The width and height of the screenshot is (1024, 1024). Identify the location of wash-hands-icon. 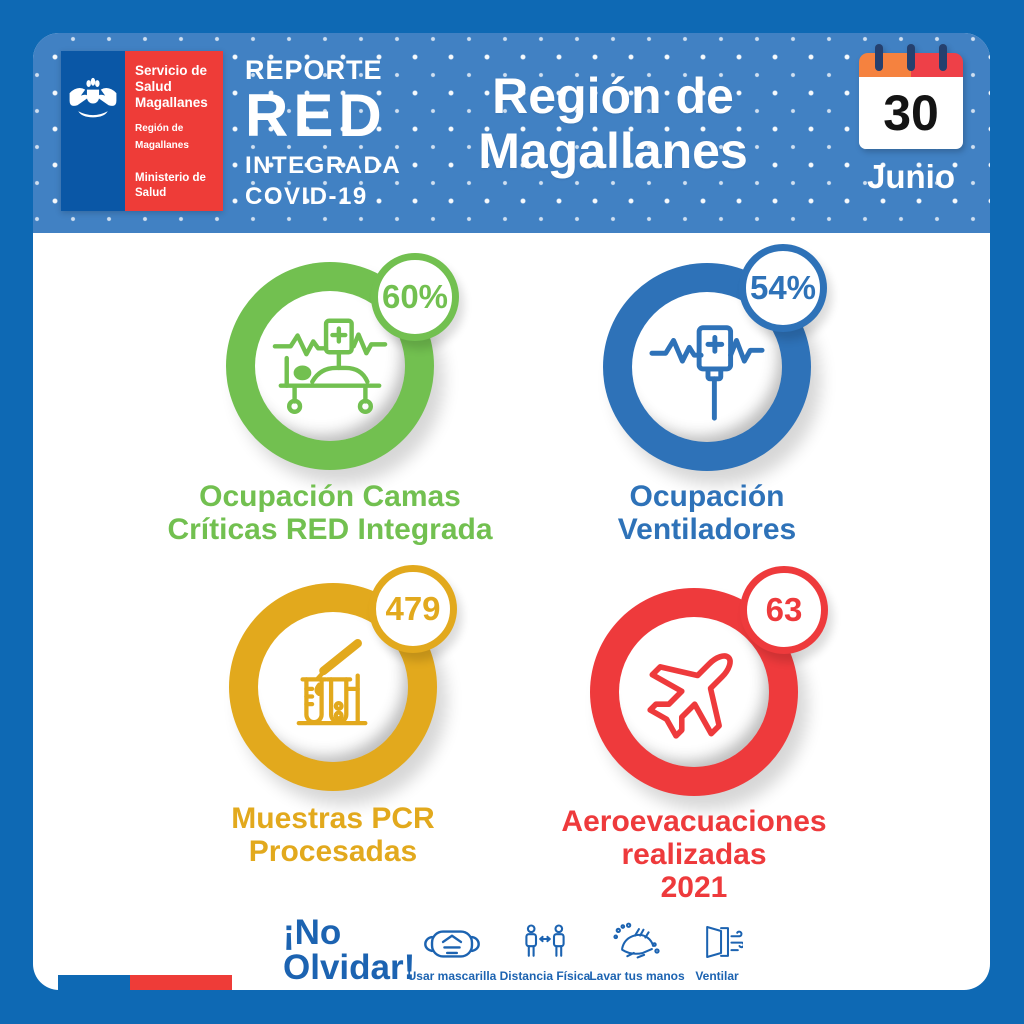
(636, 940).